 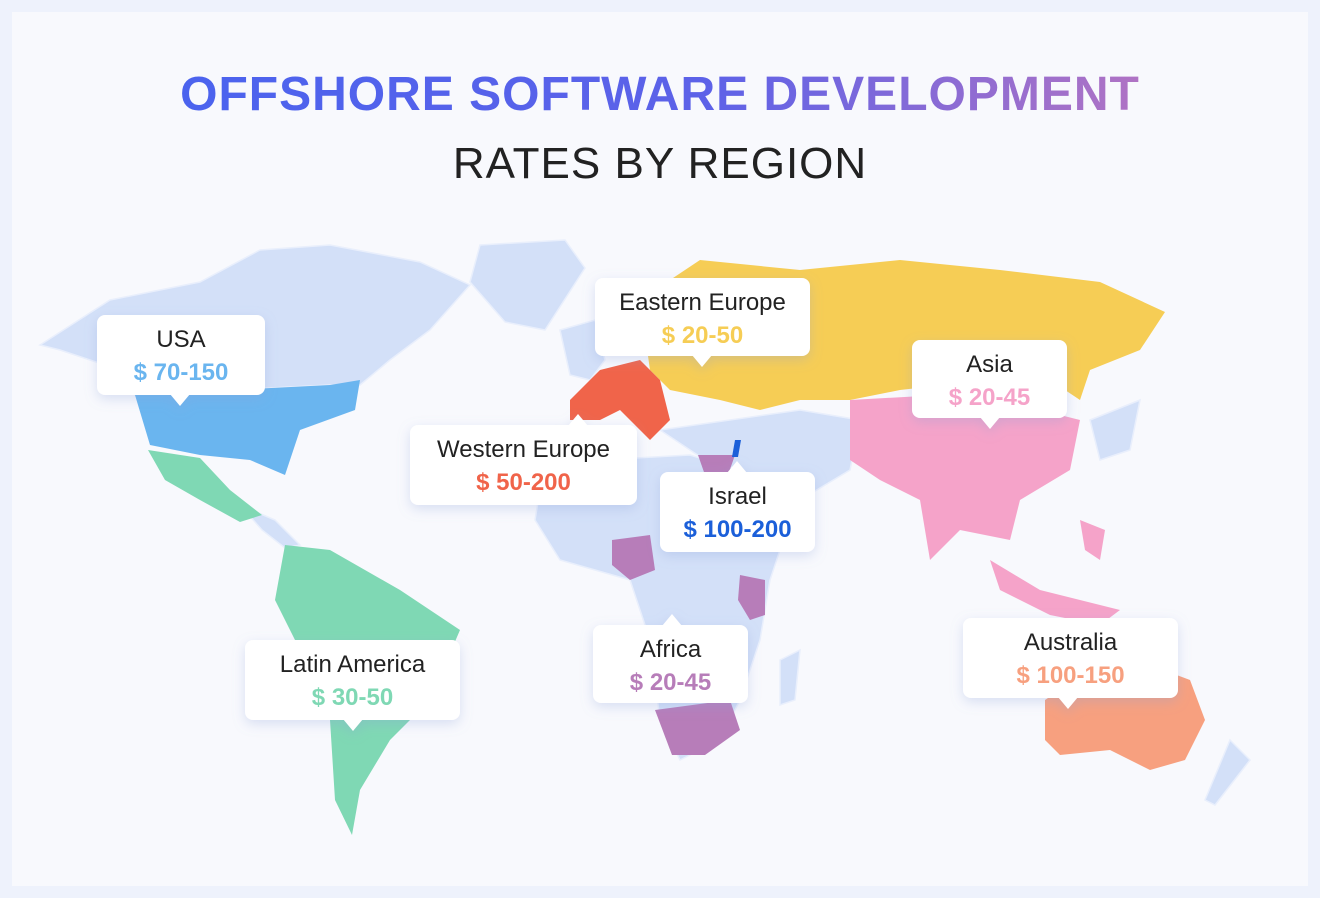 I want to click on region-name: Asia, so click(x=989, y=364).